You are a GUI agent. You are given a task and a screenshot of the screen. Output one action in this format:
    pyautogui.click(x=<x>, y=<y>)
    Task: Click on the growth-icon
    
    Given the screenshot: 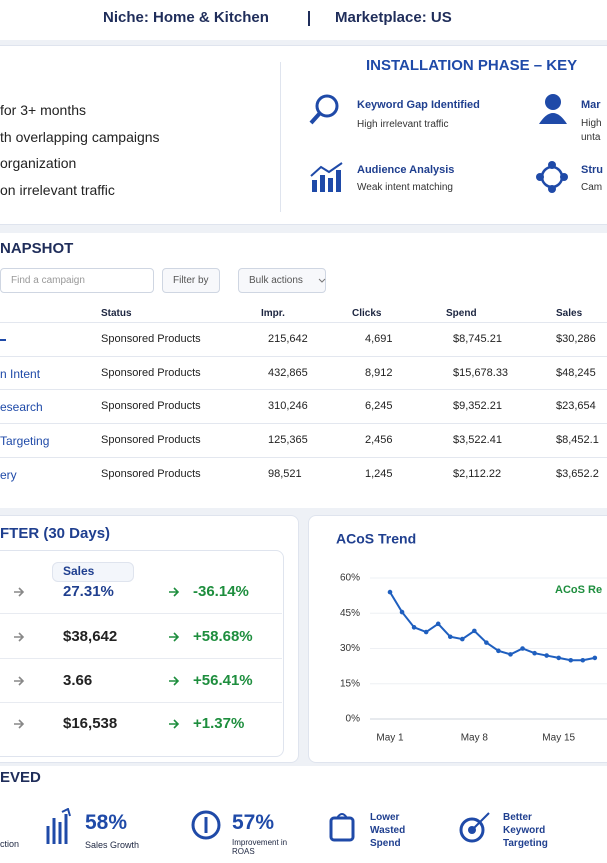 What is the action you would take?
    pyautogui.click(x=58, y=826)
    